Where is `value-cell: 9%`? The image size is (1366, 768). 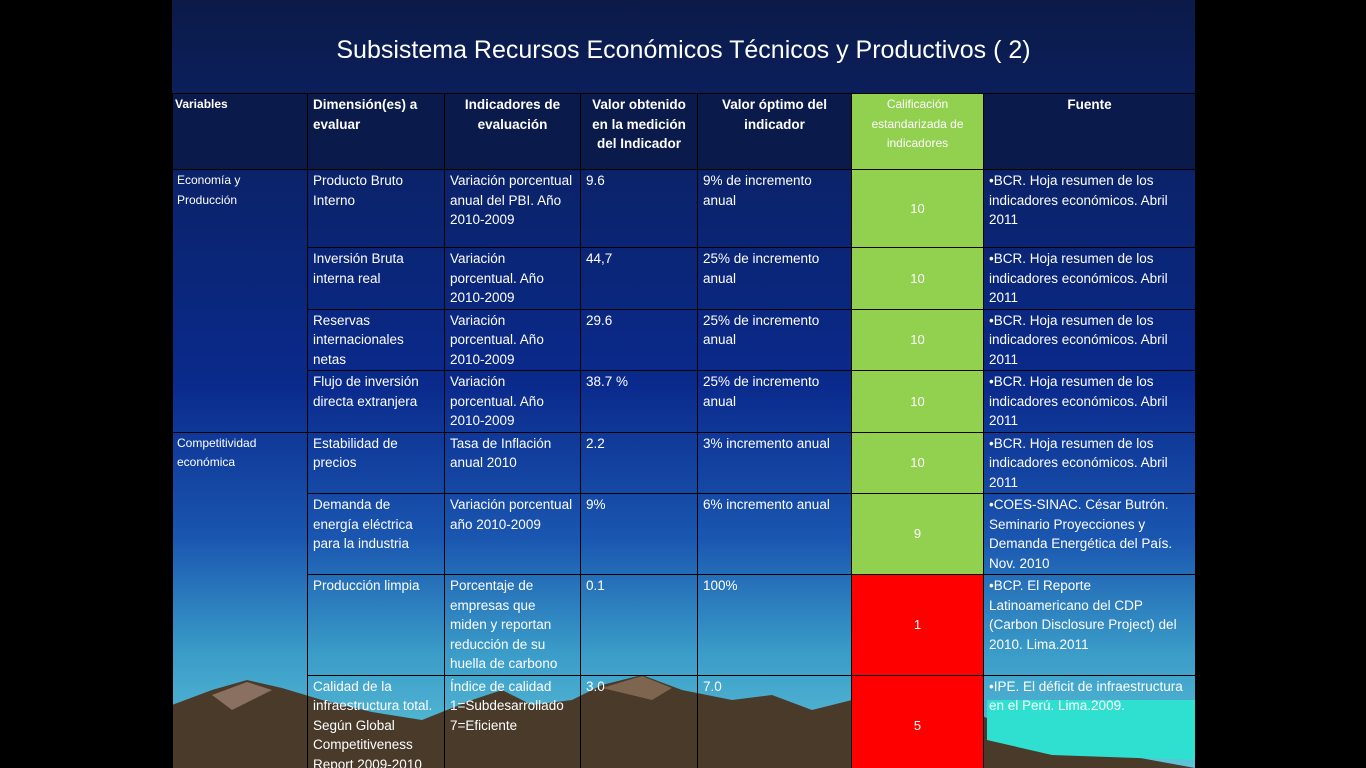
value-cell: 9% is located at coordinates (639, 534).